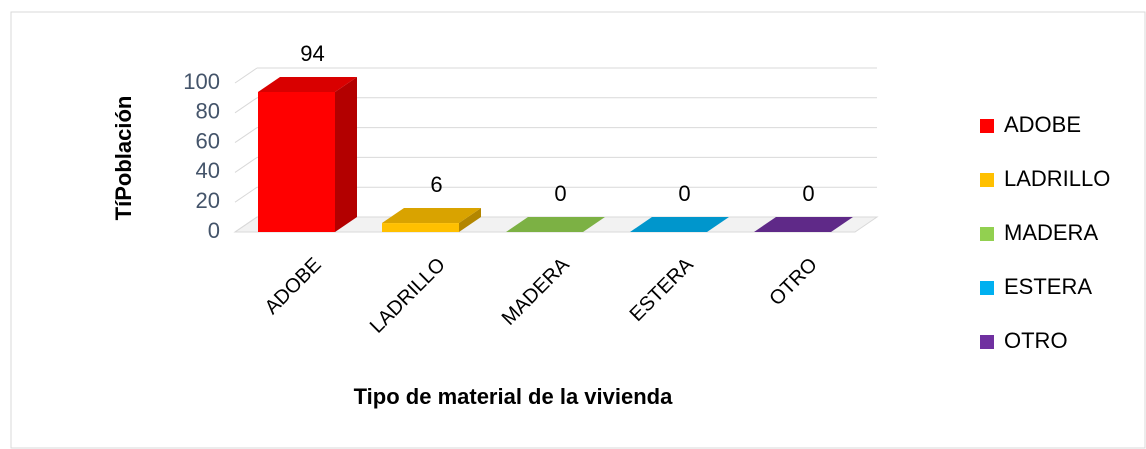 This screenshot has width=1146, height=449. I want to click on y-tick-label: 100, so click(201, 81).